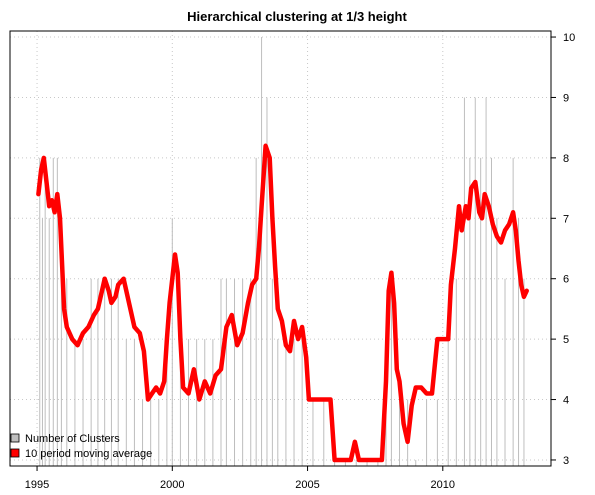  I want to click on legend-label-clusters: Number of Clusters, so click(72, 439).